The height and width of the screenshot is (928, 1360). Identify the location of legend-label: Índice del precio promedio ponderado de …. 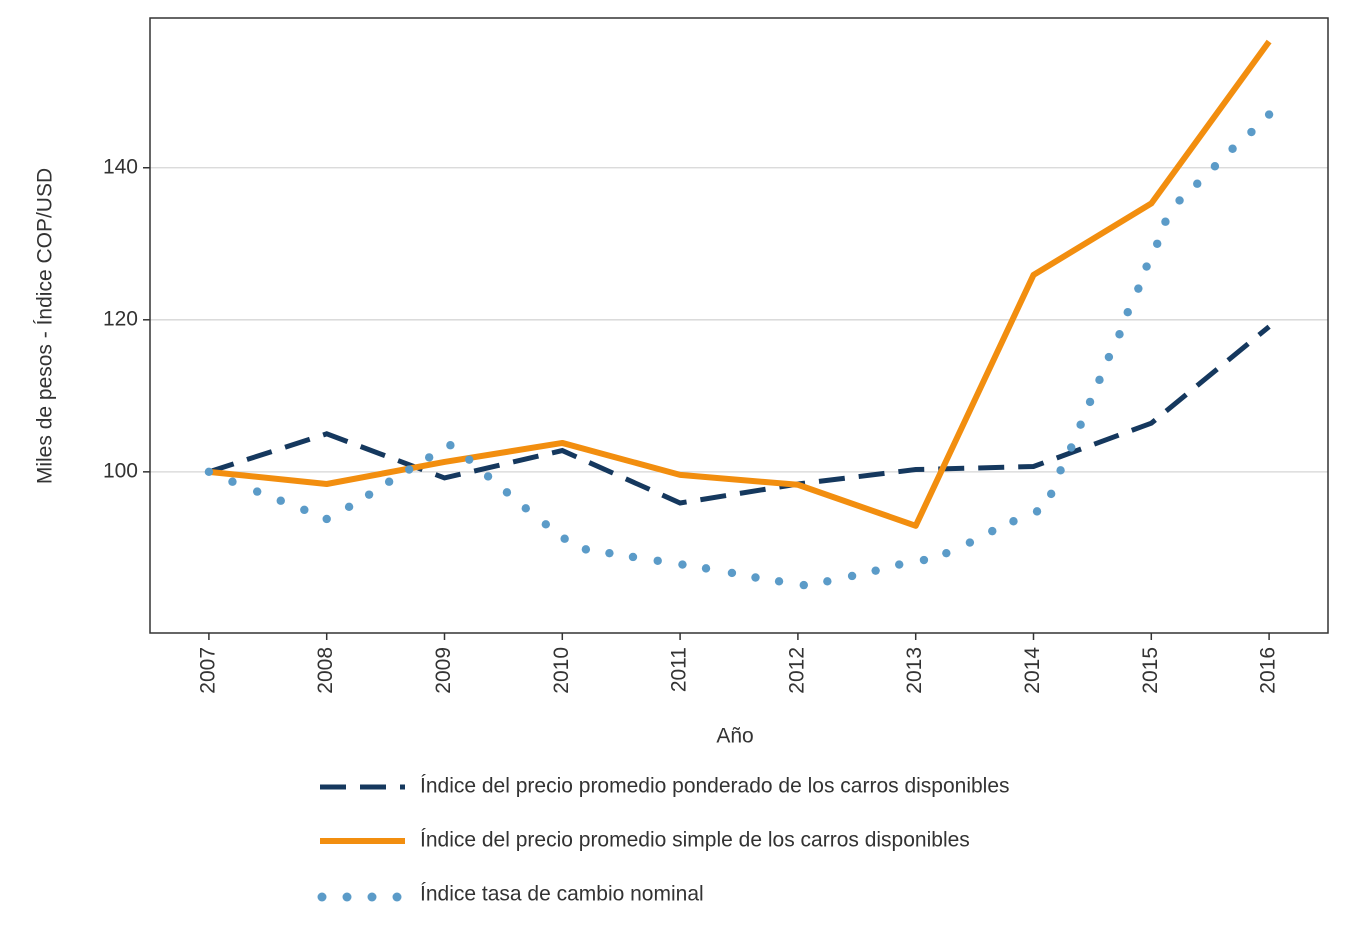
(715, 786).